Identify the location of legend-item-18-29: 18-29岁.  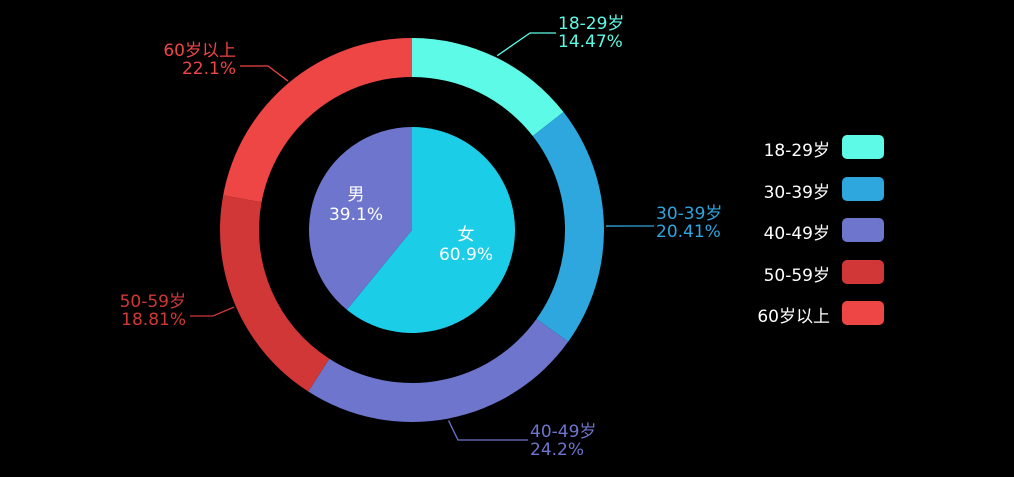
(813, 147).